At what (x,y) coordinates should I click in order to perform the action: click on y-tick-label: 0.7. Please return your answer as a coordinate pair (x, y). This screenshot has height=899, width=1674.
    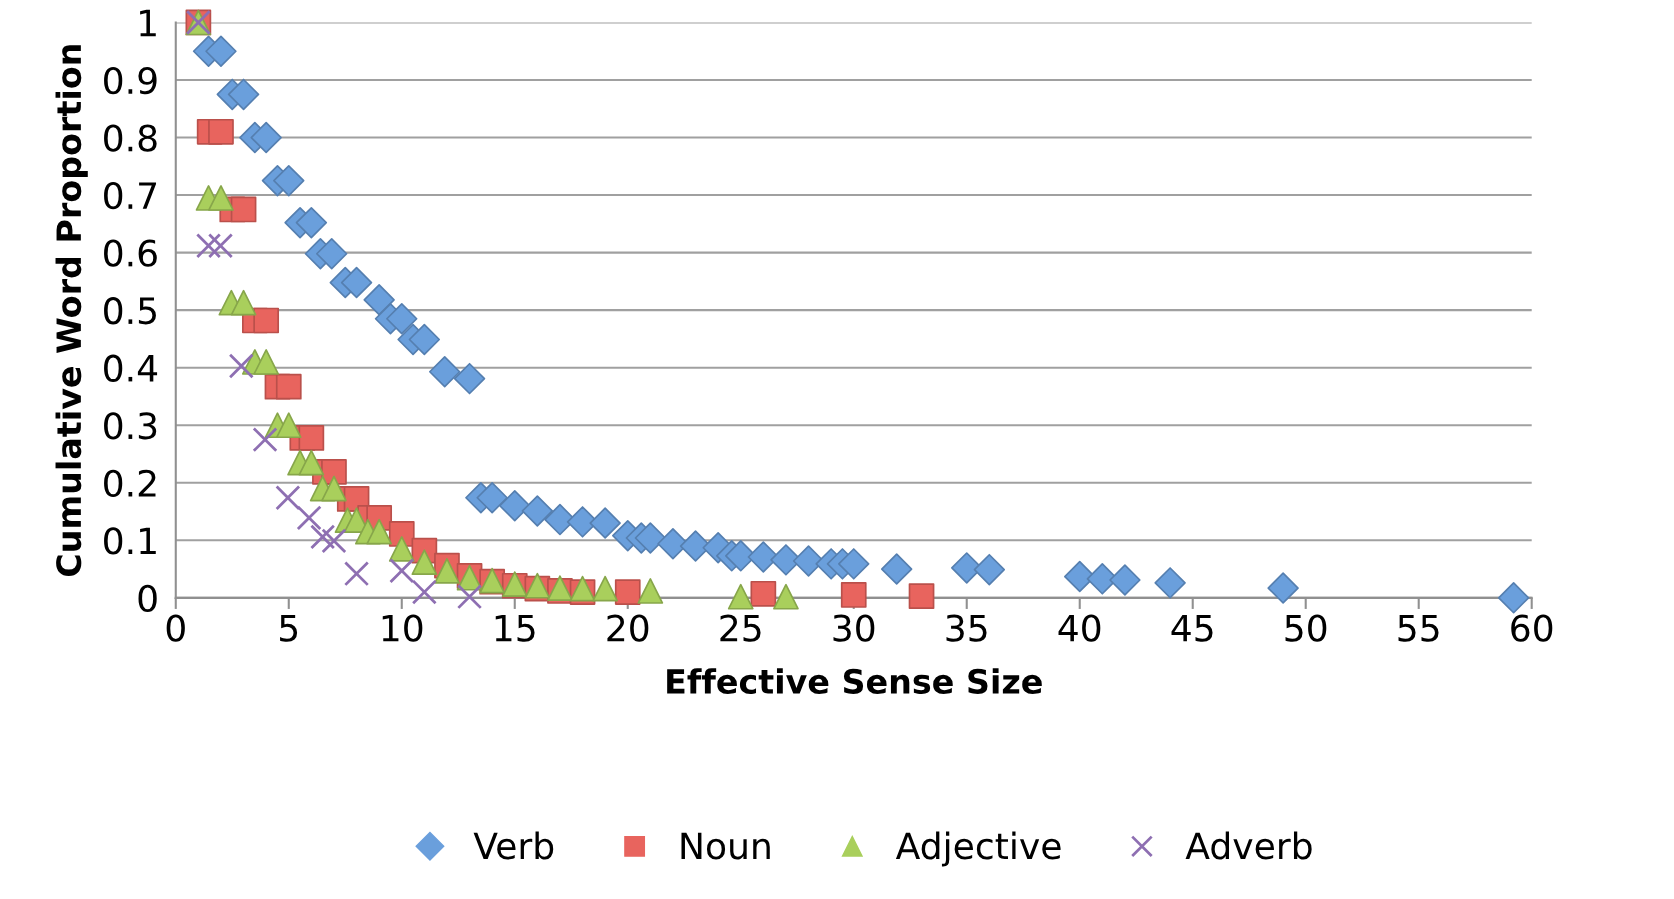
    Looking at the image, I should click on (130, 196).